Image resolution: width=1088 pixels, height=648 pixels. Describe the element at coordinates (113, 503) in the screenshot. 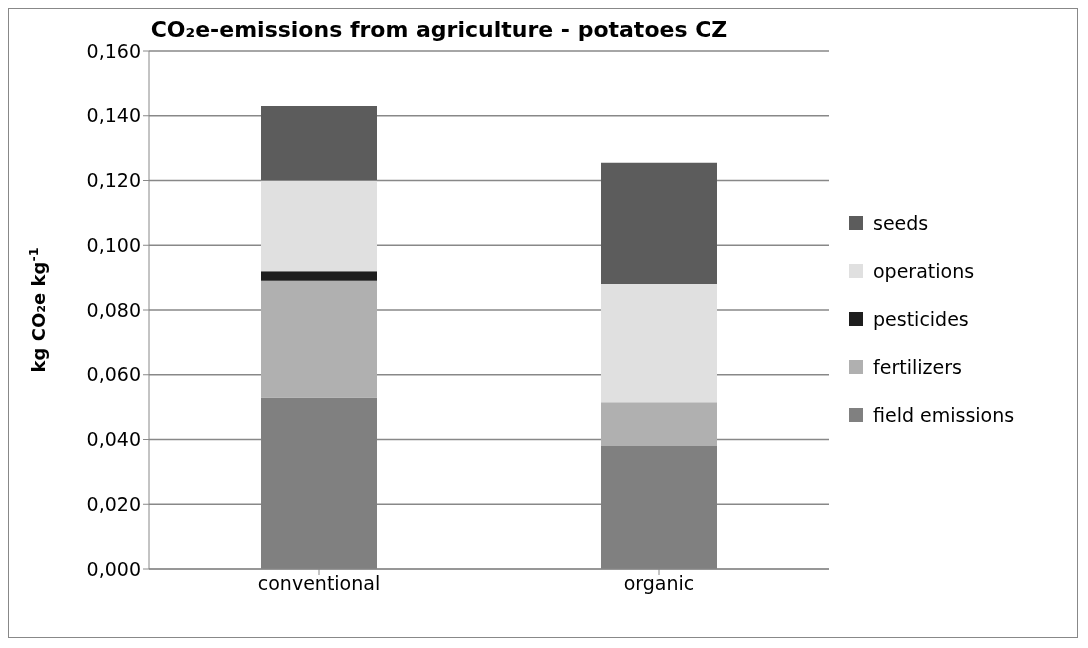

I see `y-tick-label: 0,020` at that location.